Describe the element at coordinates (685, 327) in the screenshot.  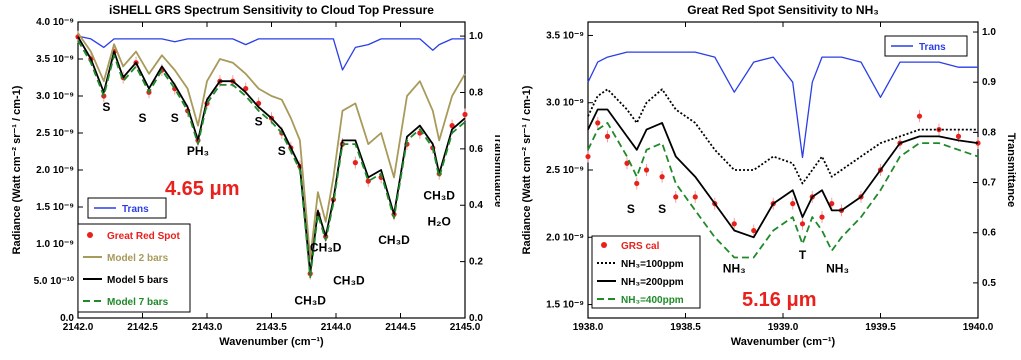
I see `x-tick-label: 1938.5` at that location.